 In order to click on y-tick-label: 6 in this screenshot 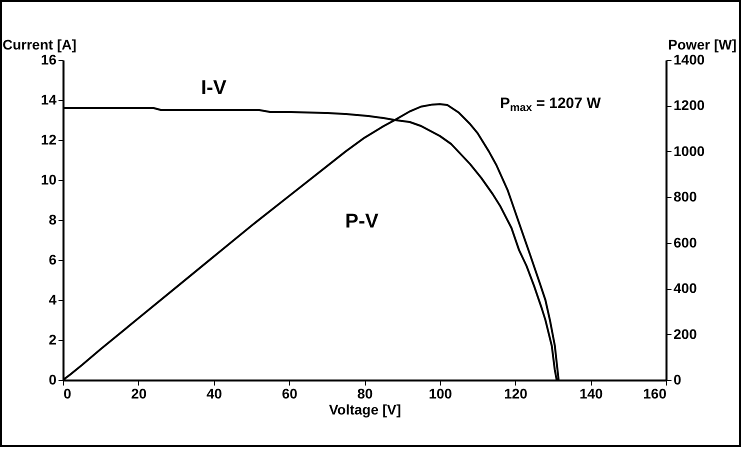, I will do `click(52, 260)`.